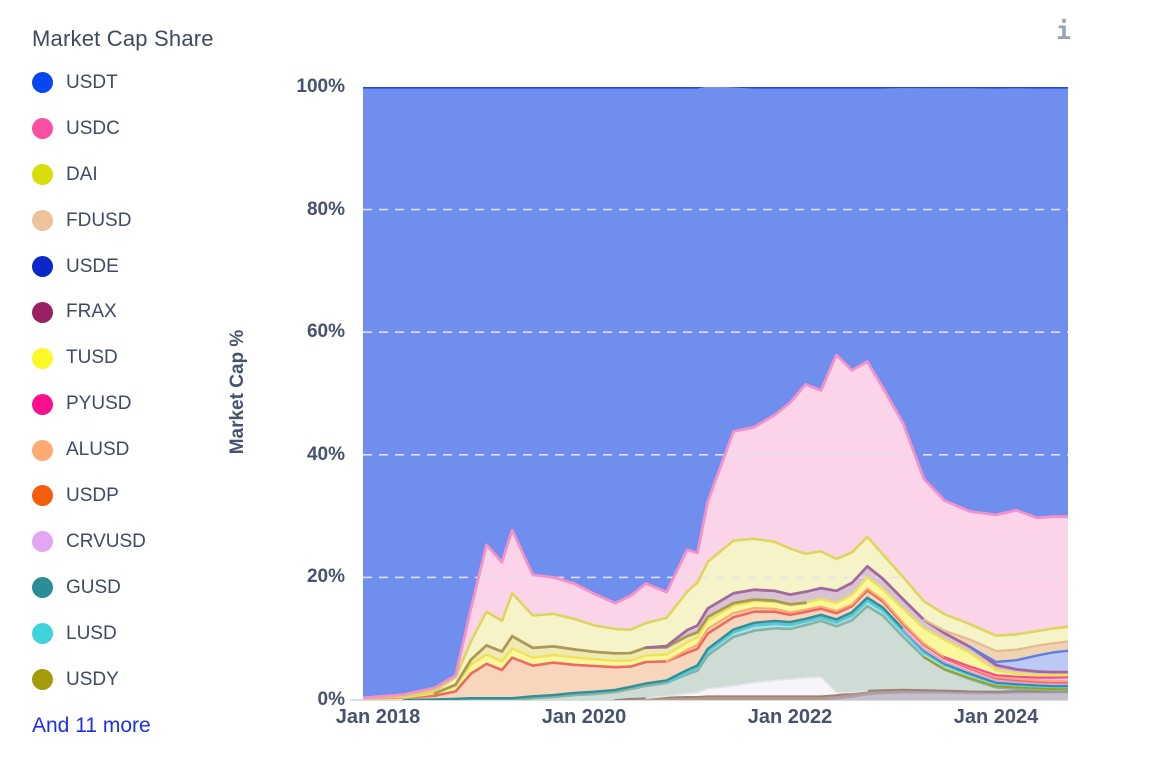  What do you see at coordinates (325, 331) in the screenshot?
I see `y-tick-60: 60%` at bounding box center [325, 331].